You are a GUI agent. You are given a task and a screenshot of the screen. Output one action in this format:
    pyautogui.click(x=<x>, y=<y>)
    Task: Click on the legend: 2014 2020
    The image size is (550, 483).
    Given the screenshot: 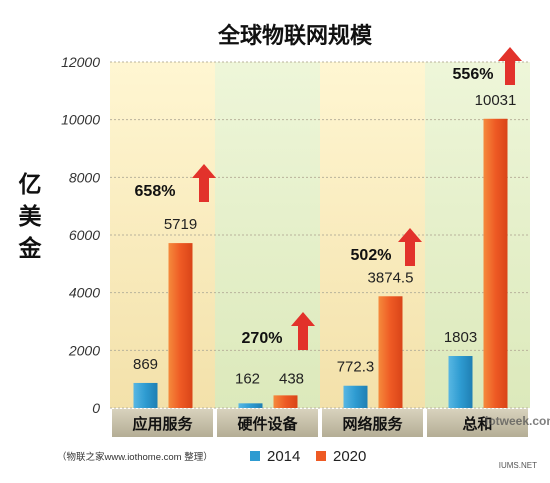 What is the action you would take?
    pyautogui.click(x=308, y=456)
    